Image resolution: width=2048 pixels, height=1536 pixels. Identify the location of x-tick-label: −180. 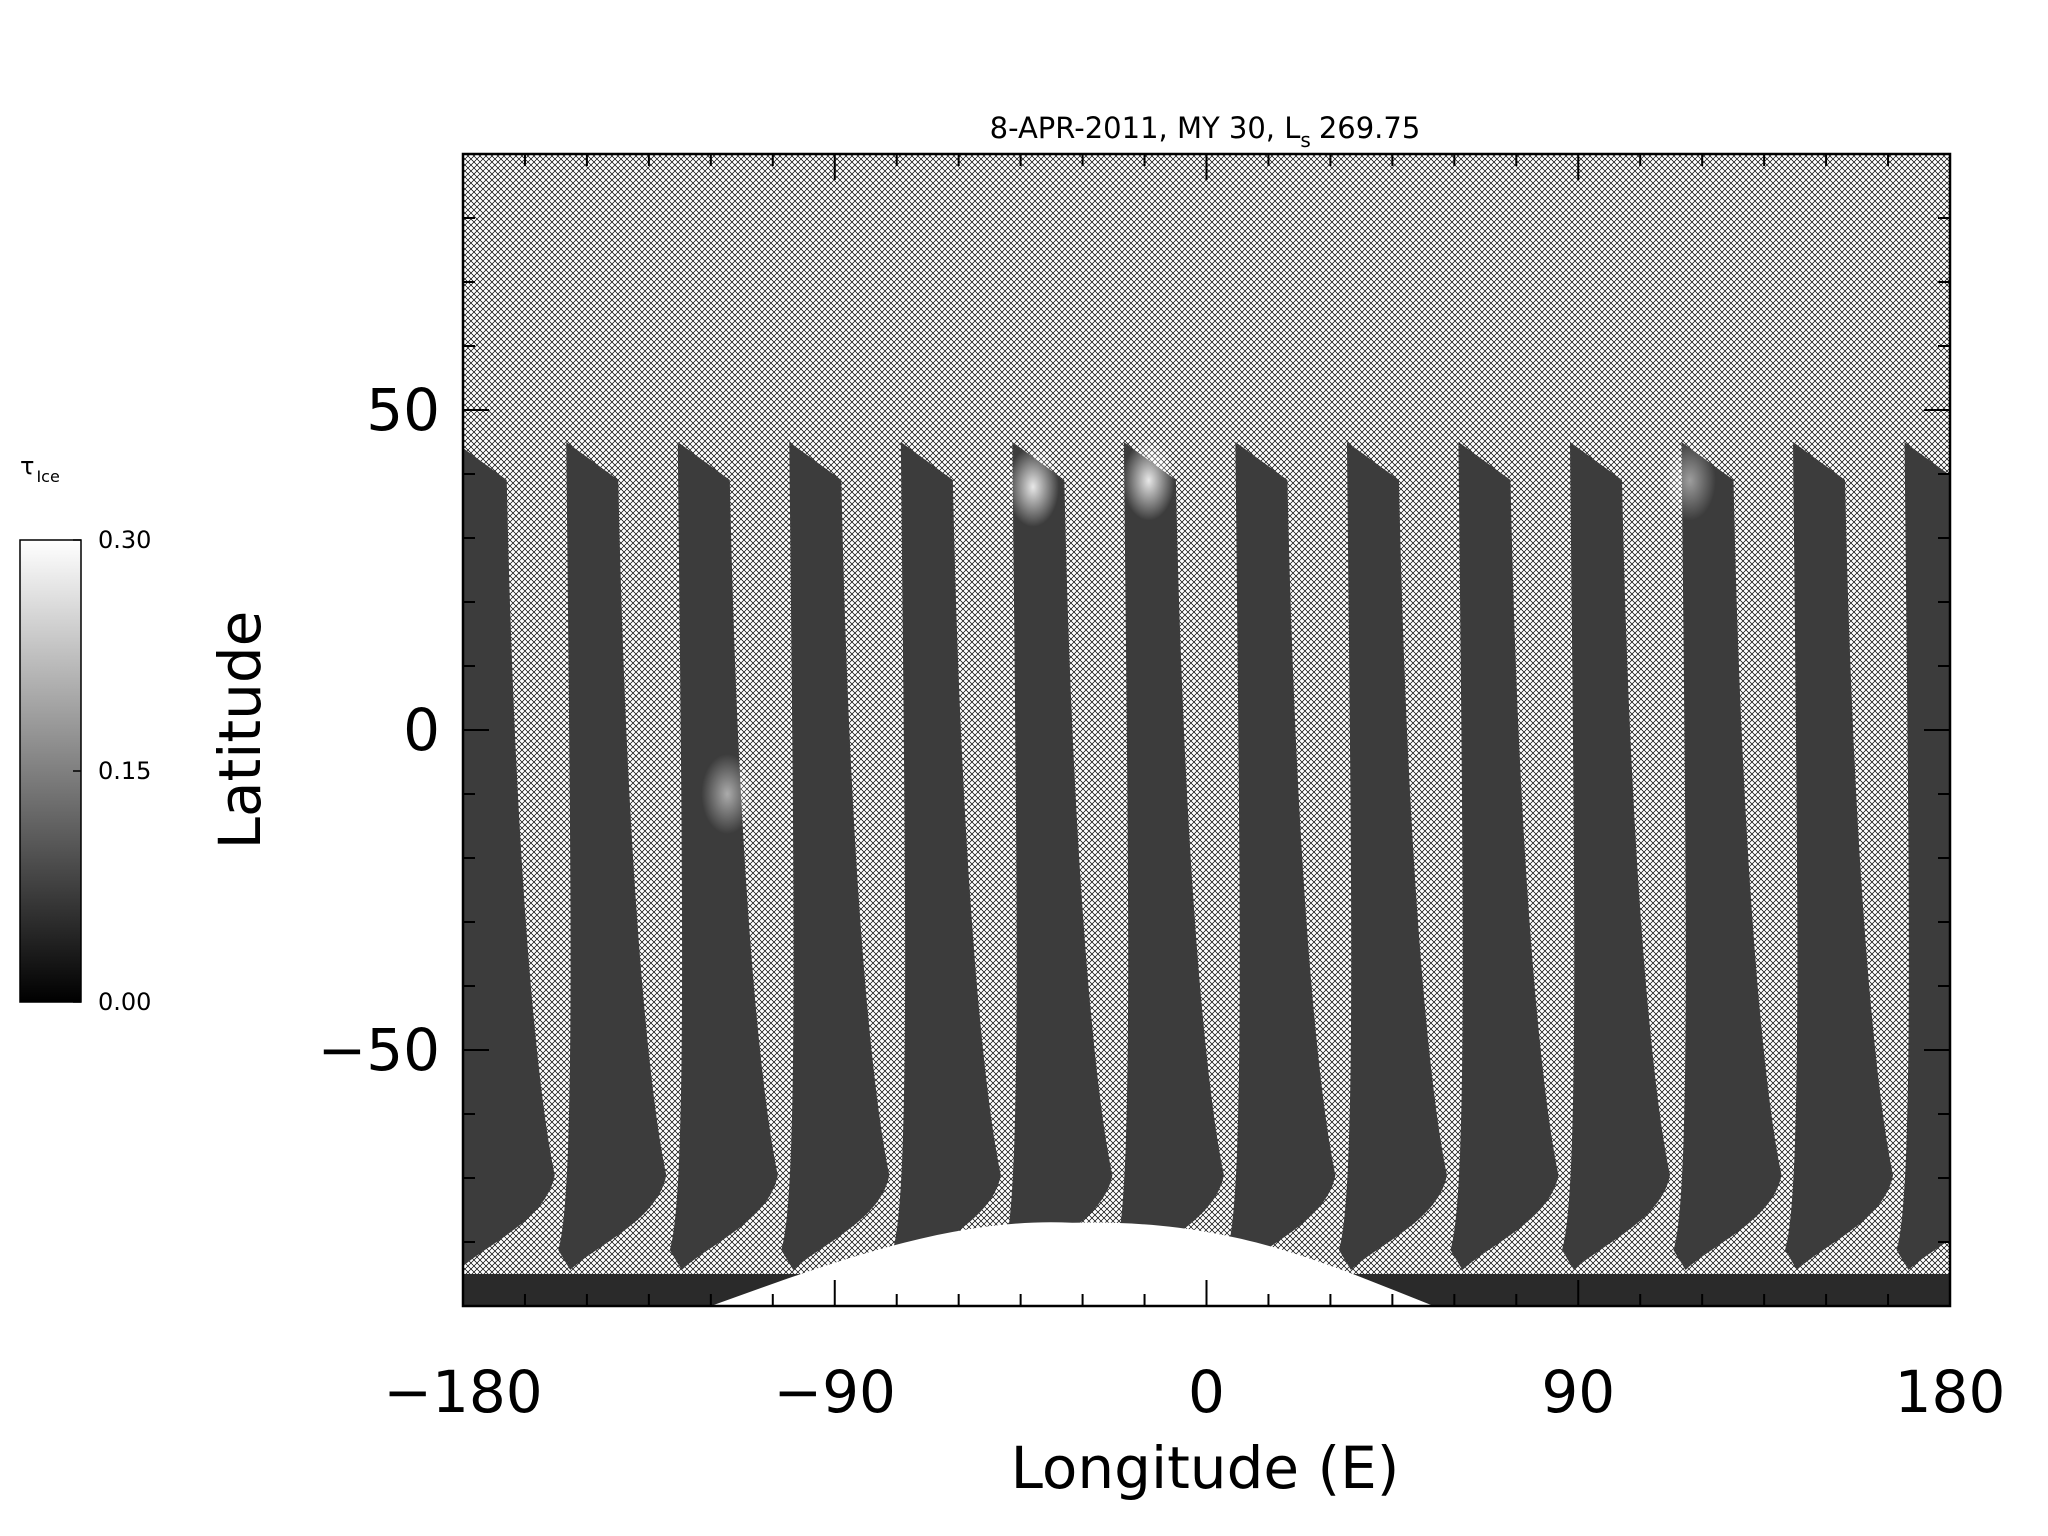
(462, 1392).